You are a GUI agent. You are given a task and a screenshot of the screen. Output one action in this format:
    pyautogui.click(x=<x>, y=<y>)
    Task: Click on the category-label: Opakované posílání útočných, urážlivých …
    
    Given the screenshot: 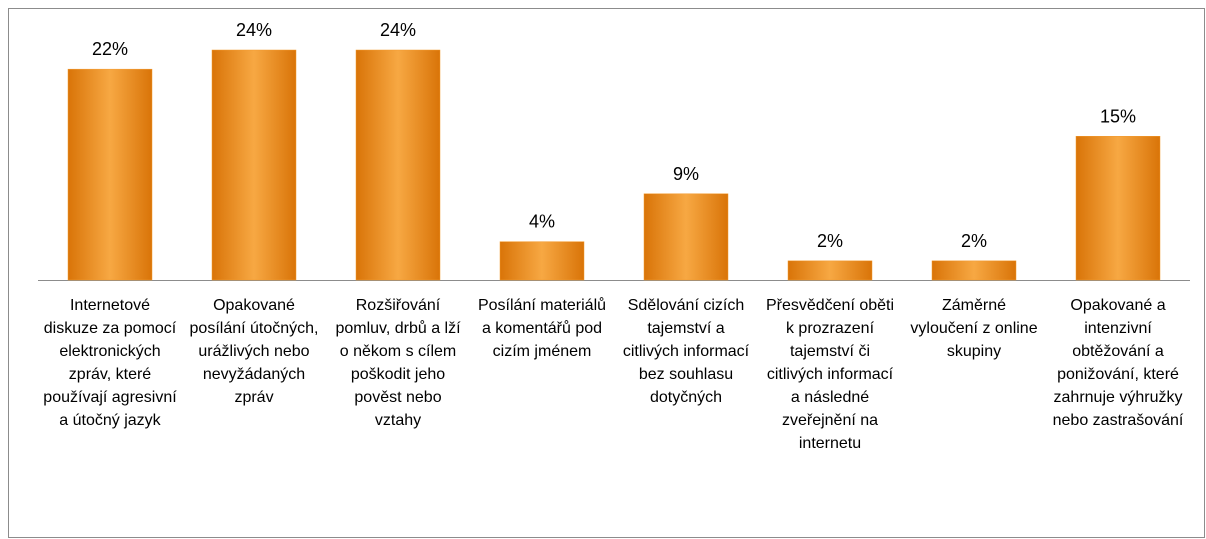 What is the action you would take?
    pyautogui.click(x=254, y=351)
    